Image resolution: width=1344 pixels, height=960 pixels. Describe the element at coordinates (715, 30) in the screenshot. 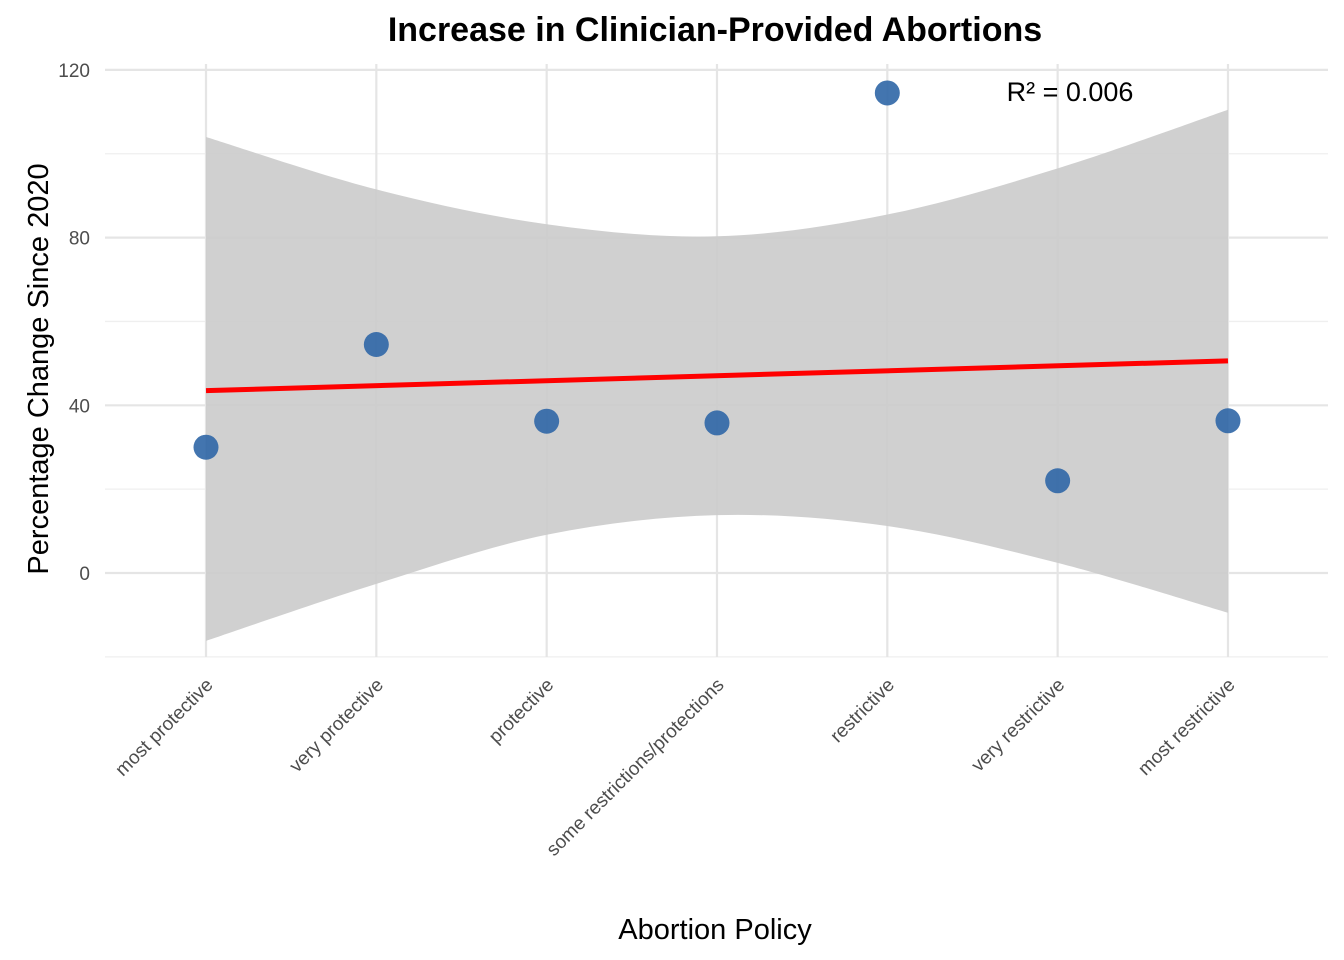

I see `chart-title: Increase in Clinician-Provided Abortions` at that location.